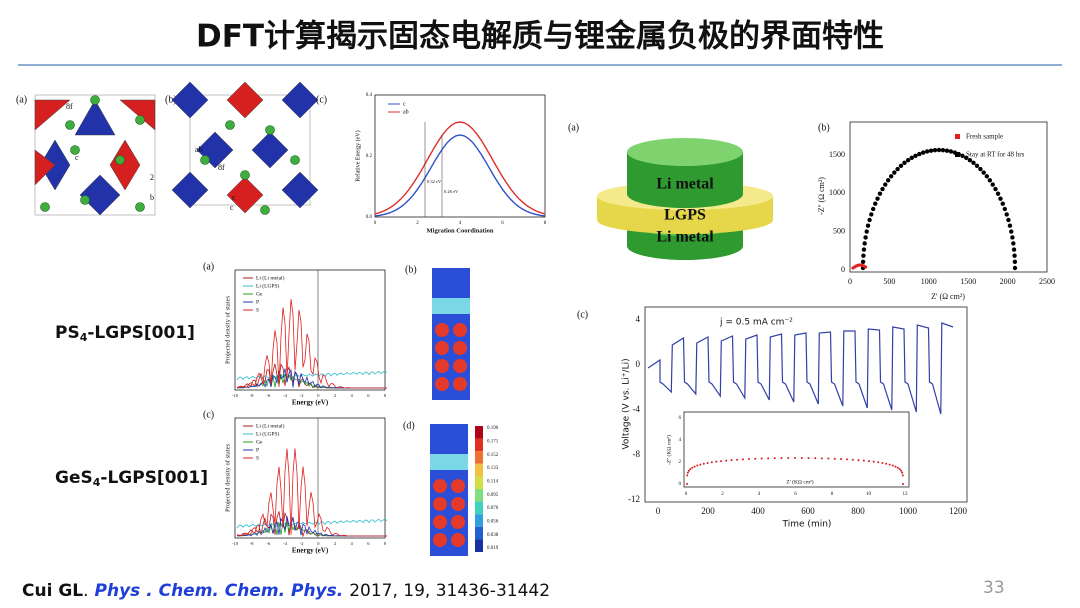 This screenshot has height=608, width=1080. What do you see at coordinates (368, 395) in the screenshot?
I see `x-tick-label: 6` at bounding box center [368, 395].